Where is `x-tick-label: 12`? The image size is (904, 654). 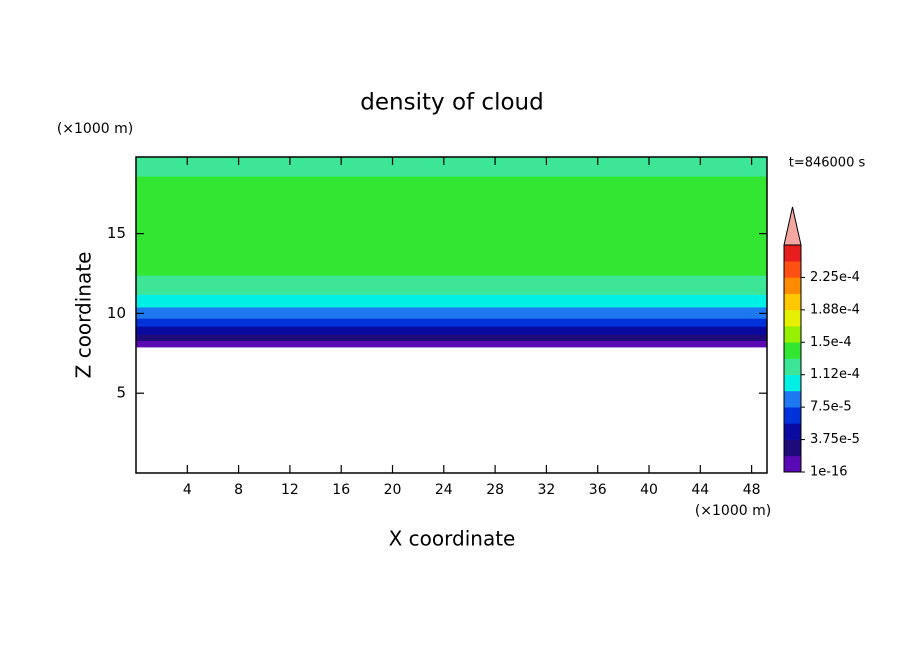
x-tick-label: 12 is located at coordinates (290, 490).